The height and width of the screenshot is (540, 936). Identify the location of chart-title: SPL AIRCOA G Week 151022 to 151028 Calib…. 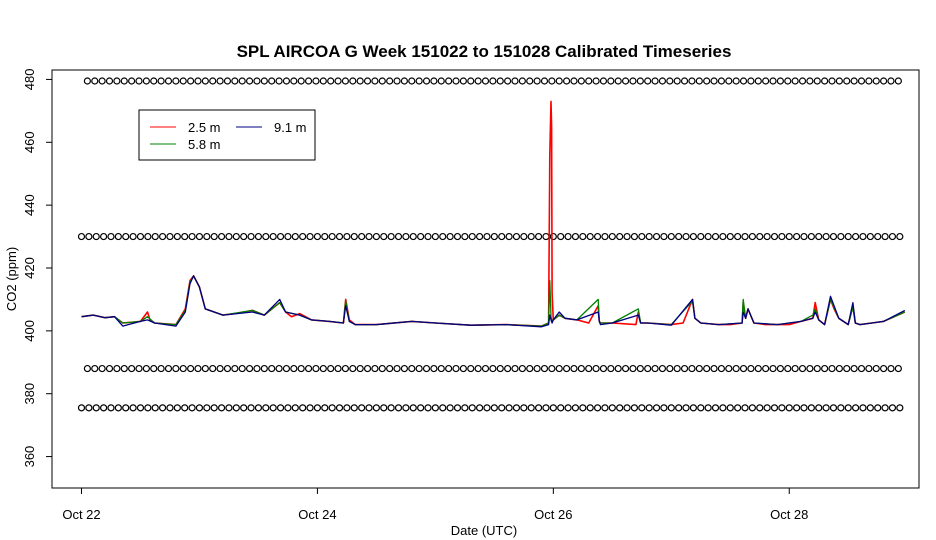
(484, 51).